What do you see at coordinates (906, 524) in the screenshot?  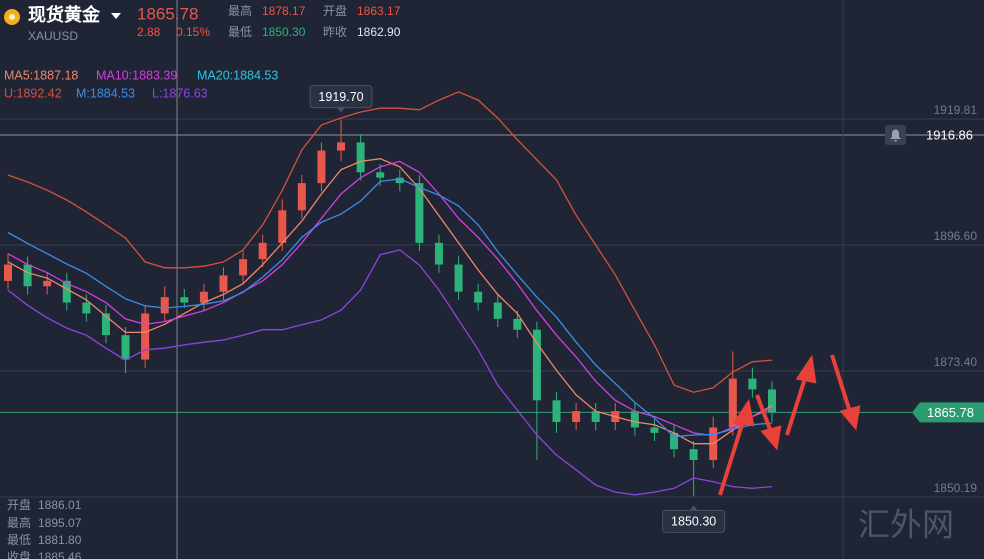 I see `watermark: 汇外网` at bounding box center [906, 524].